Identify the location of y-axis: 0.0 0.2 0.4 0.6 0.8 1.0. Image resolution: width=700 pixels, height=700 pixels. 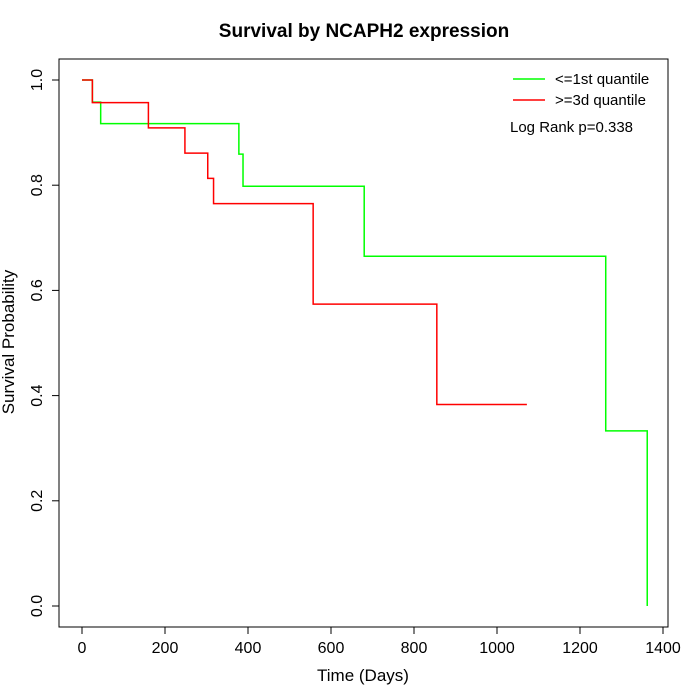
(44, 343).